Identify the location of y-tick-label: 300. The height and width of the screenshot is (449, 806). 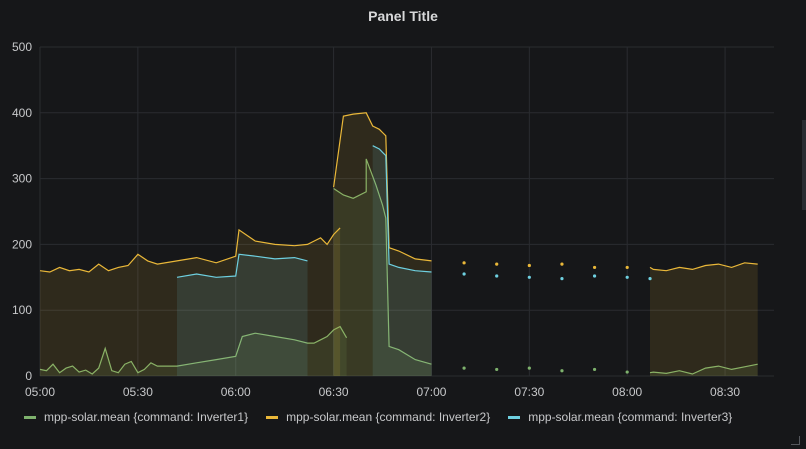
(22, 179).